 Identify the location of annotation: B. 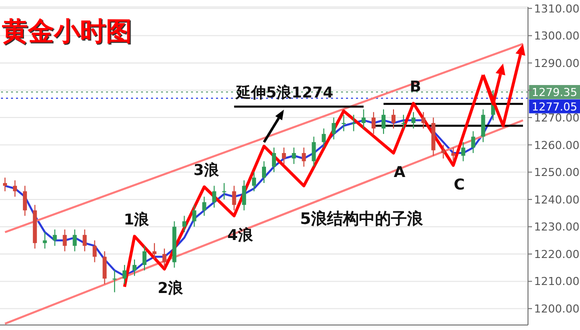
(416, 86).